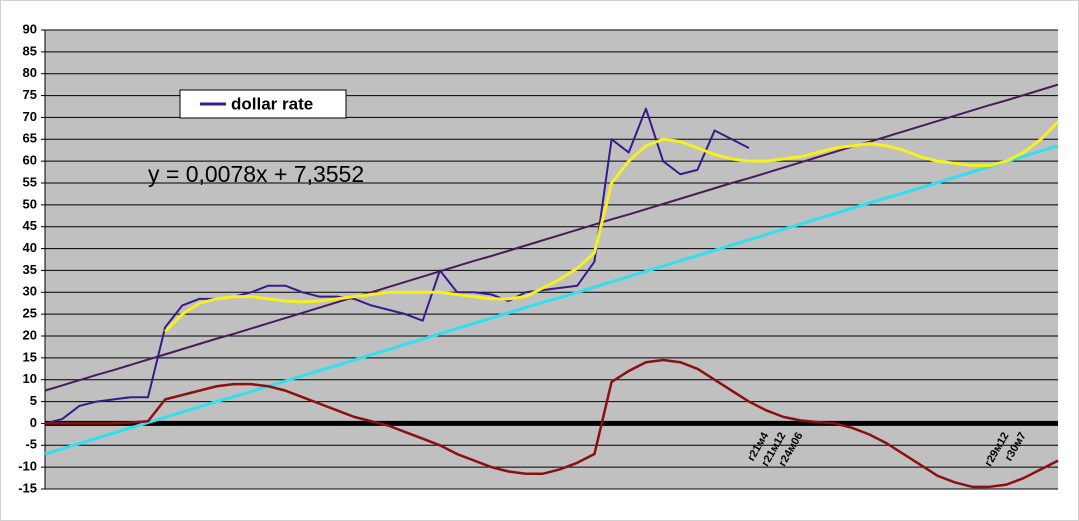 The width and height of the screenshot is (1079, 521). I want to click on y-tick-label: 25, so click(30, 313).